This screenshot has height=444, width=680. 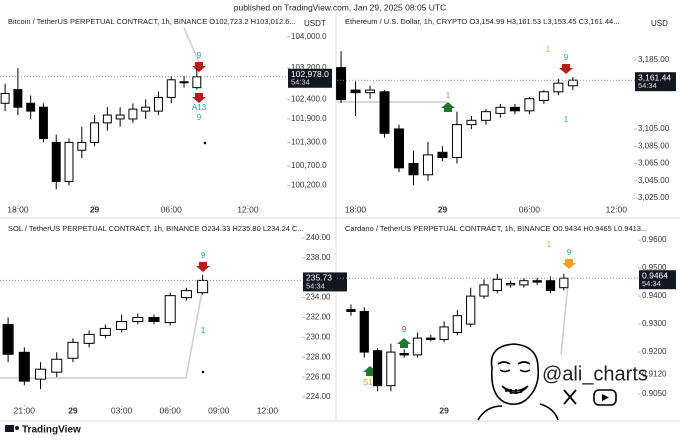 What do you see at coordinates (654, 59) in the screenshot?
I see `y-tick-label: 3,185.00` at bounding box center [654, 59].